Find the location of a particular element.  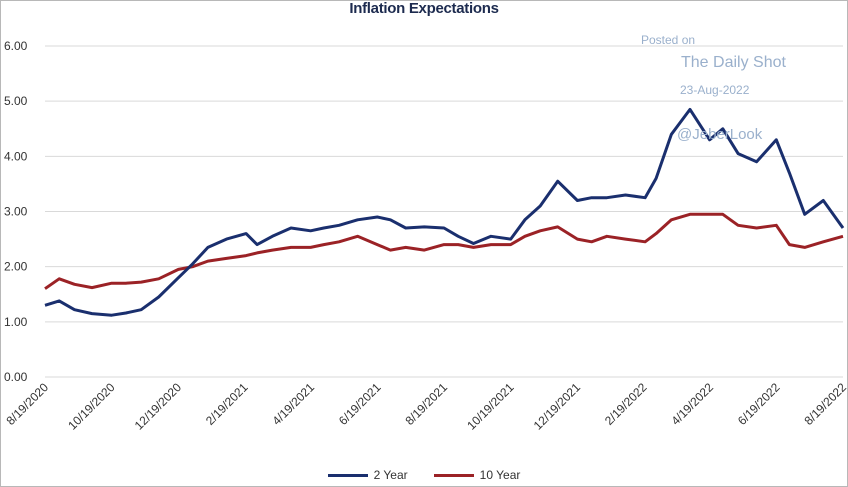

watermark-date: 23-Aug-2022 is located at coordinates (715, 90).